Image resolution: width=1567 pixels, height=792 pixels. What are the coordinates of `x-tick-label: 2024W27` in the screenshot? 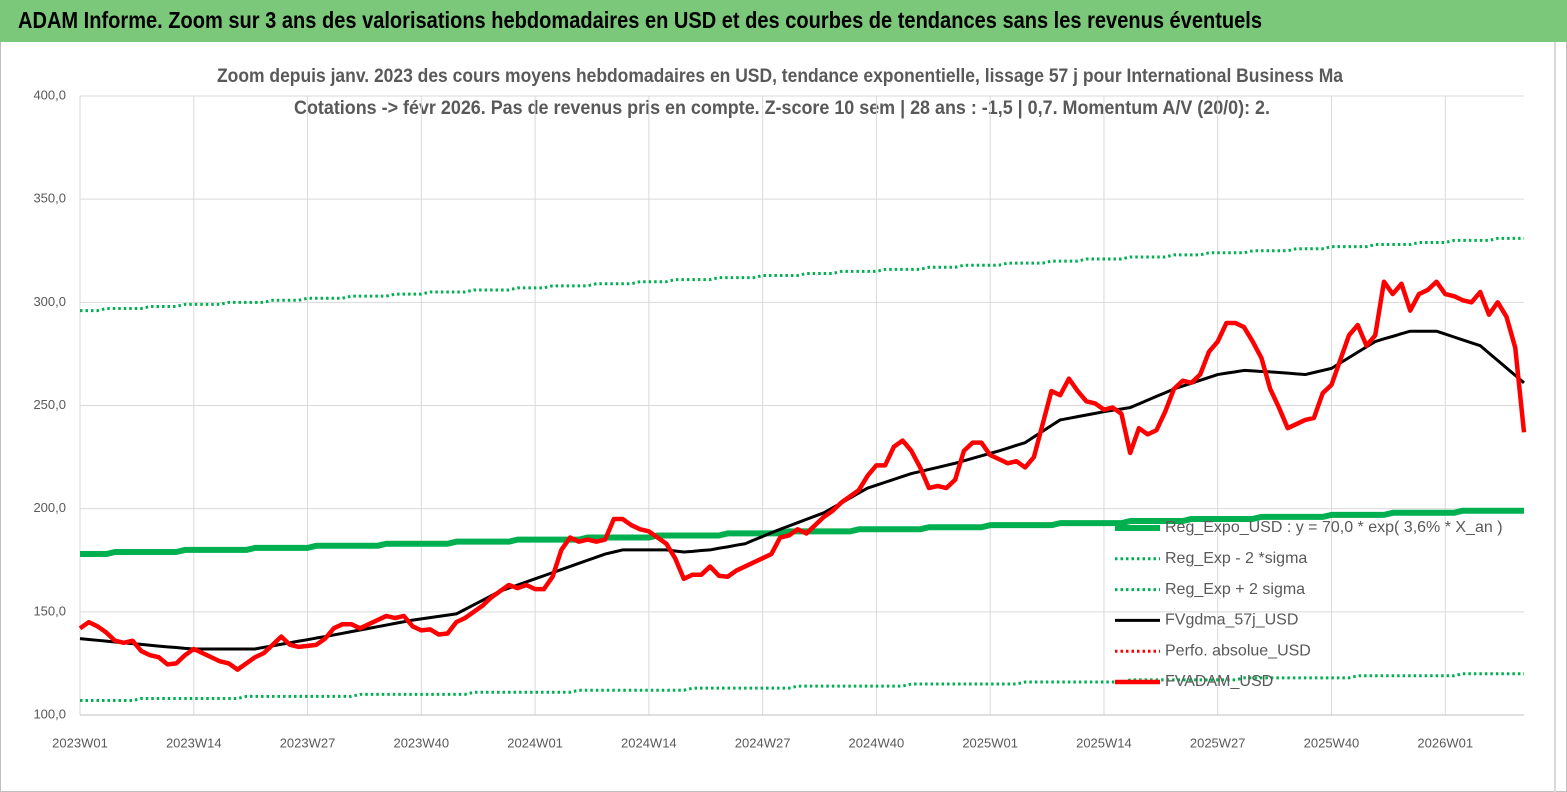 It's located at (763, 742).